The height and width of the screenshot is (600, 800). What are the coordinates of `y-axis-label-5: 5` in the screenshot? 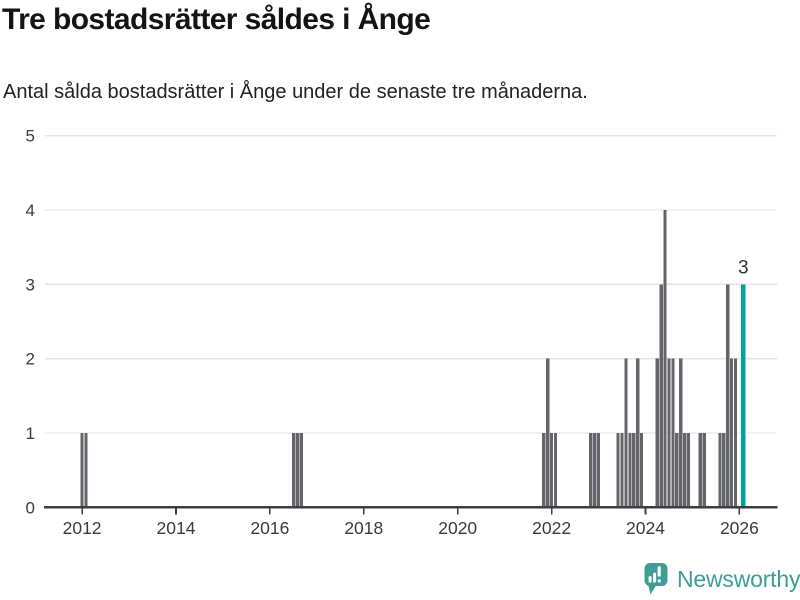 It's located at (30, 136).